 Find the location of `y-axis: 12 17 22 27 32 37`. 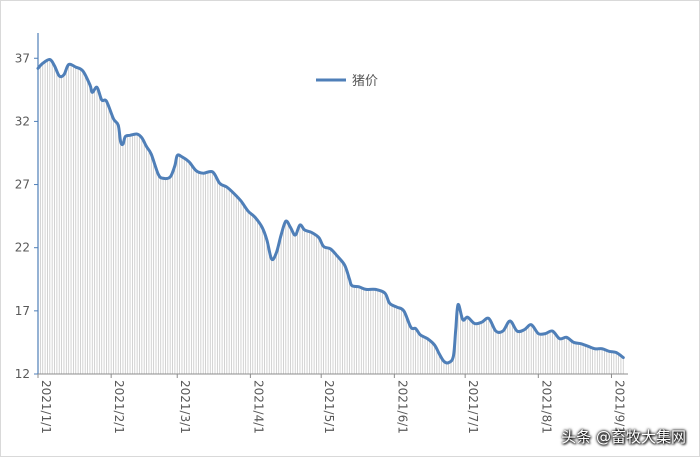

y-axis: 12 17 22 27 32 37 is located at coordinates (27, 207).